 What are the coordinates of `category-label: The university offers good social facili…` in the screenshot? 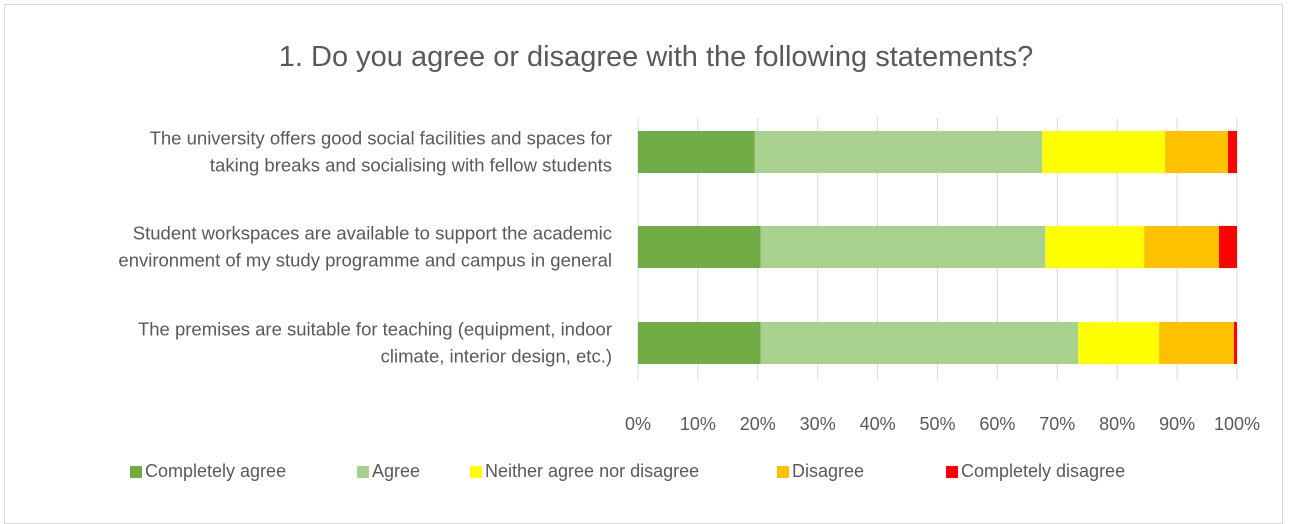 It's located at (381, 138).